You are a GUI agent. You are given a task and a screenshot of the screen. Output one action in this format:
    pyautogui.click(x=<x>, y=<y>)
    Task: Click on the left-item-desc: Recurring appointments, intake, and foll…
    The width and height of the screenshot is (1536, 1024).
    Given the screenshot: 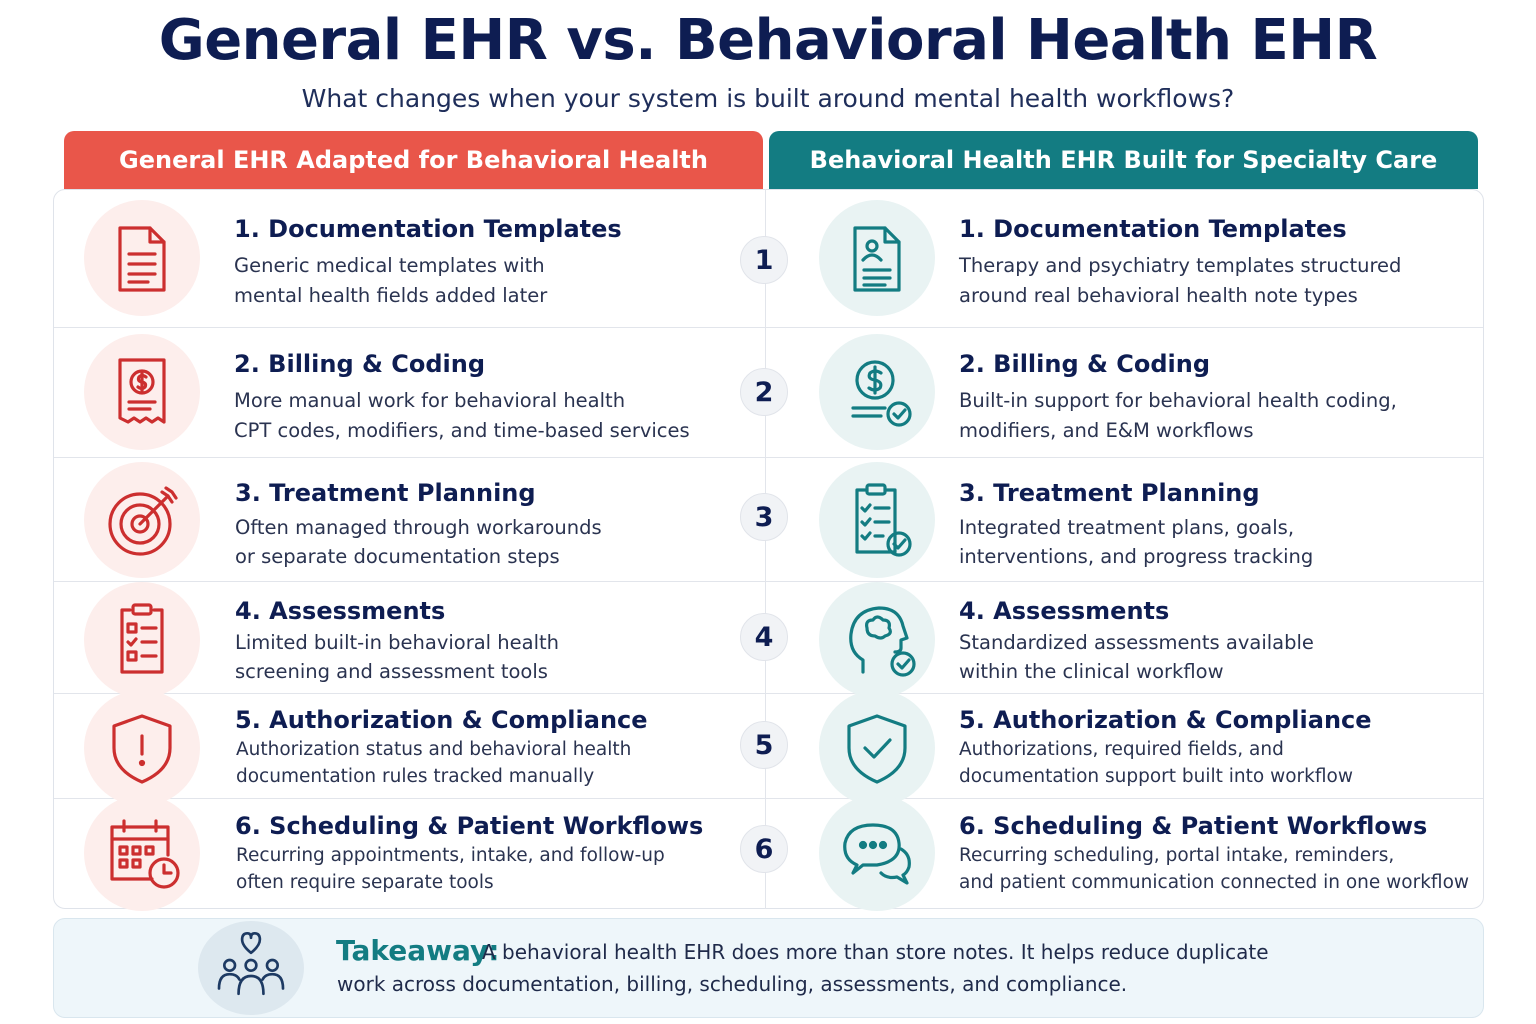 What is the action you would take?
    pyautogui.click(x=450, y=855)
    